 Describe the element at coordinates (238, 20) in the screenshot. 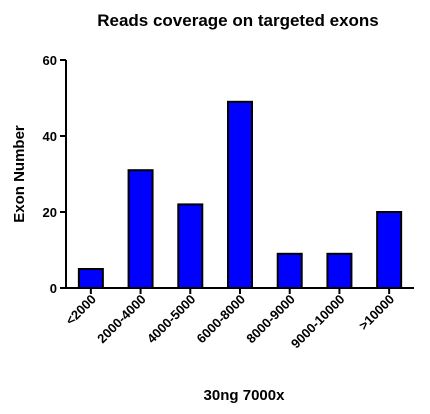

I see `chart-title: Reads coverage on targeted exons` at that location.